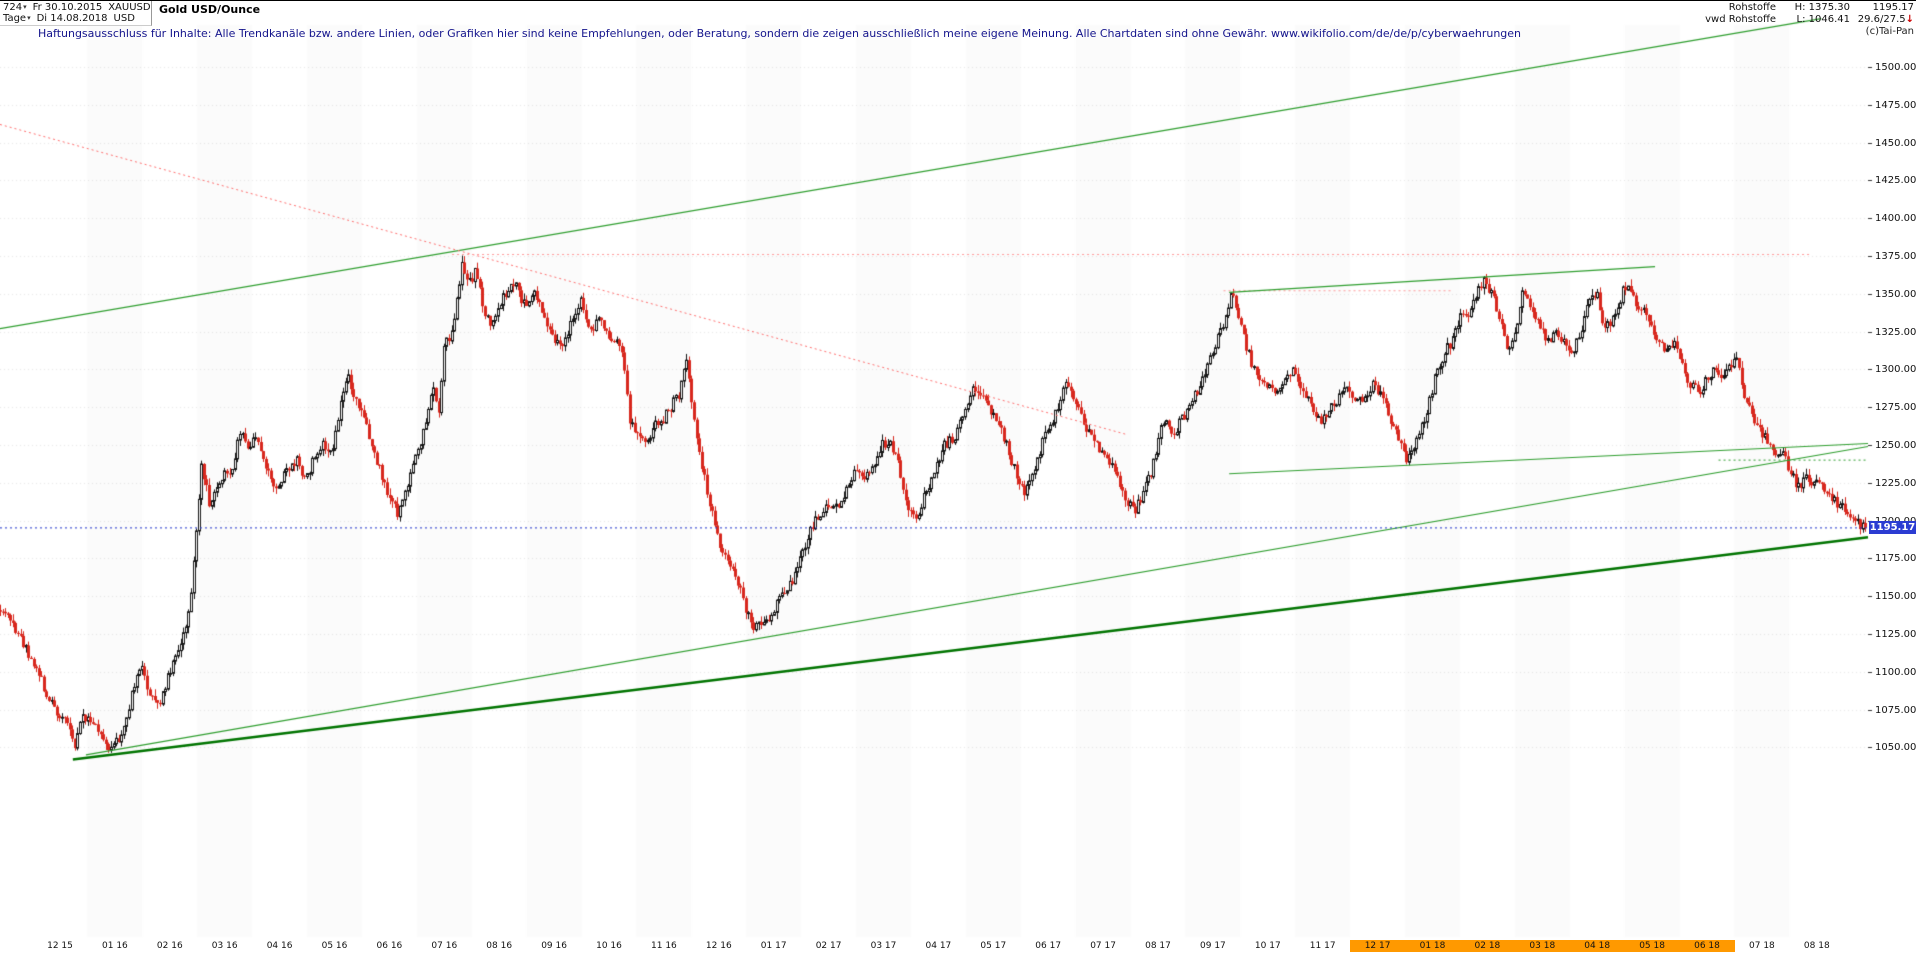  Describe the element at coordinates (1895, 445) in the screenshot. I see `price-axis-label: 1250.00` at that location.